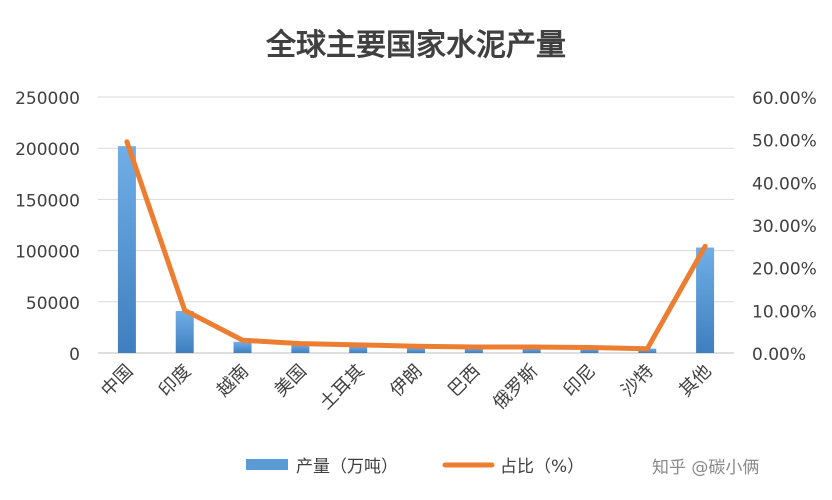 Image resolution: width=832 pixels, height=500 pixels. Describe the element at coordinates (784, 270) in the screenshot. I see `y-right-tick-label: 20.00%` at that location.